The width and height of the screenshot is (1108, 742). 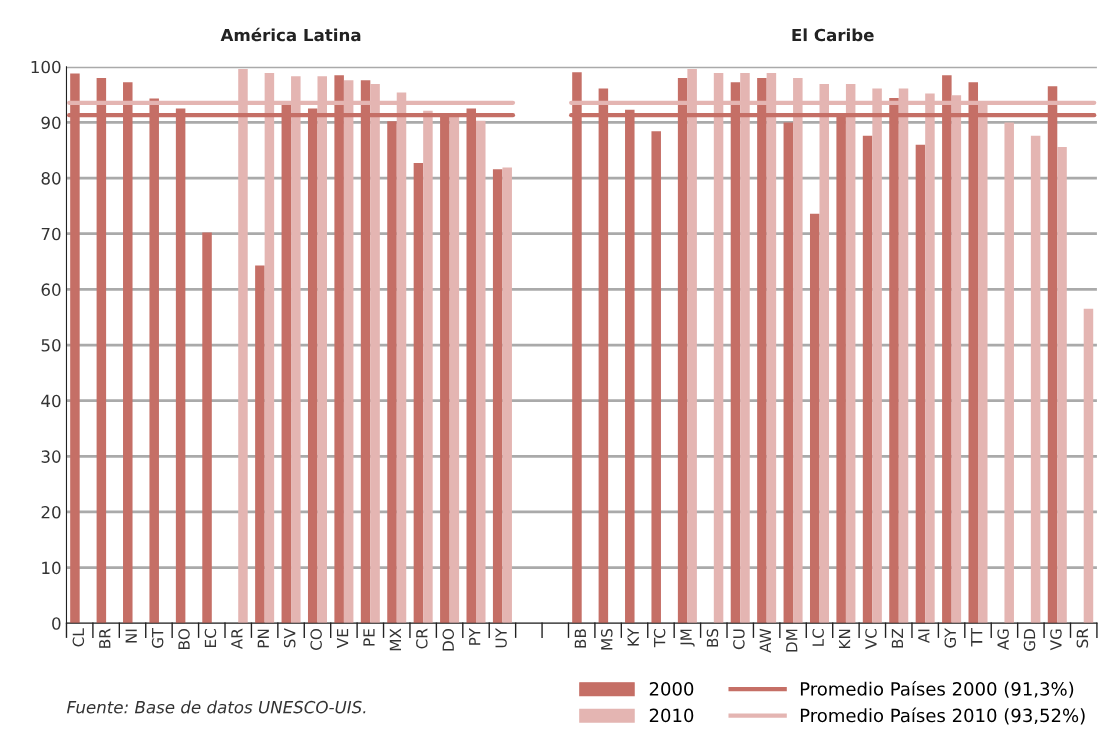 What do you see at coordinates (792, 640) in the screenshot?
I see `x-tick-label: DM` at bounding box center [792, 640].